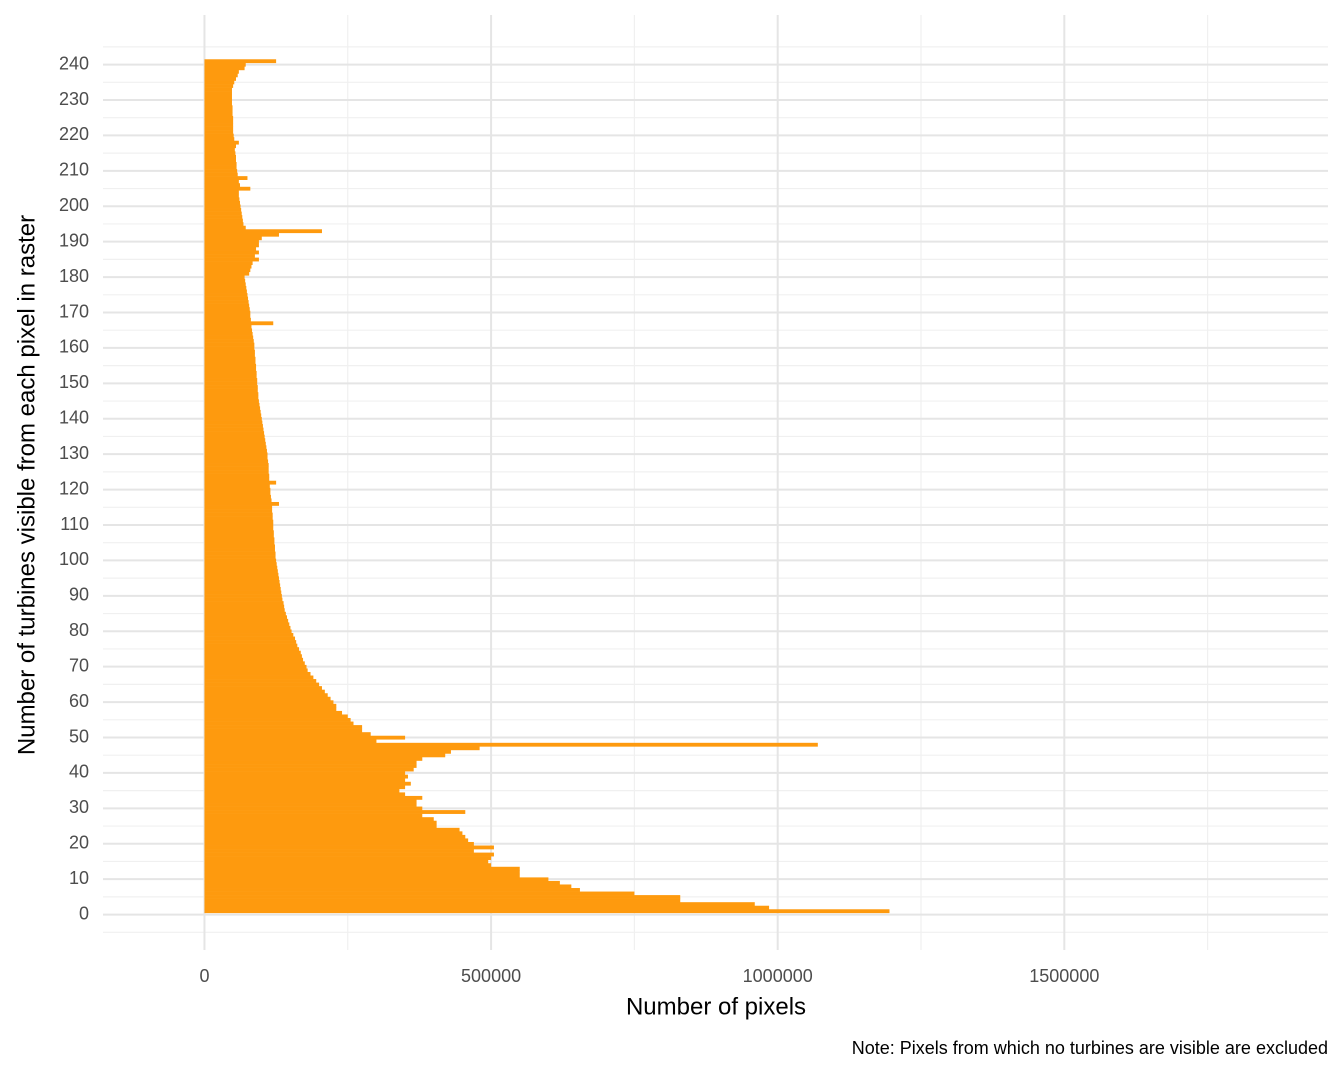 The height and width of the screenshot is (1080, 1344). I want to click on y-tick-label: 50, so click(79, 736).